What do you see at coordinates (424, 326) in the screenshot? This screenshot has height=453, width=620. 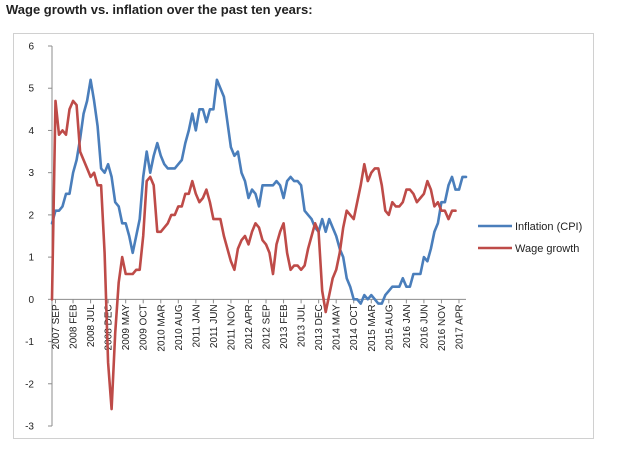 I see `x-tick-label: 2016 JUN` at bounding box center [424, 326].